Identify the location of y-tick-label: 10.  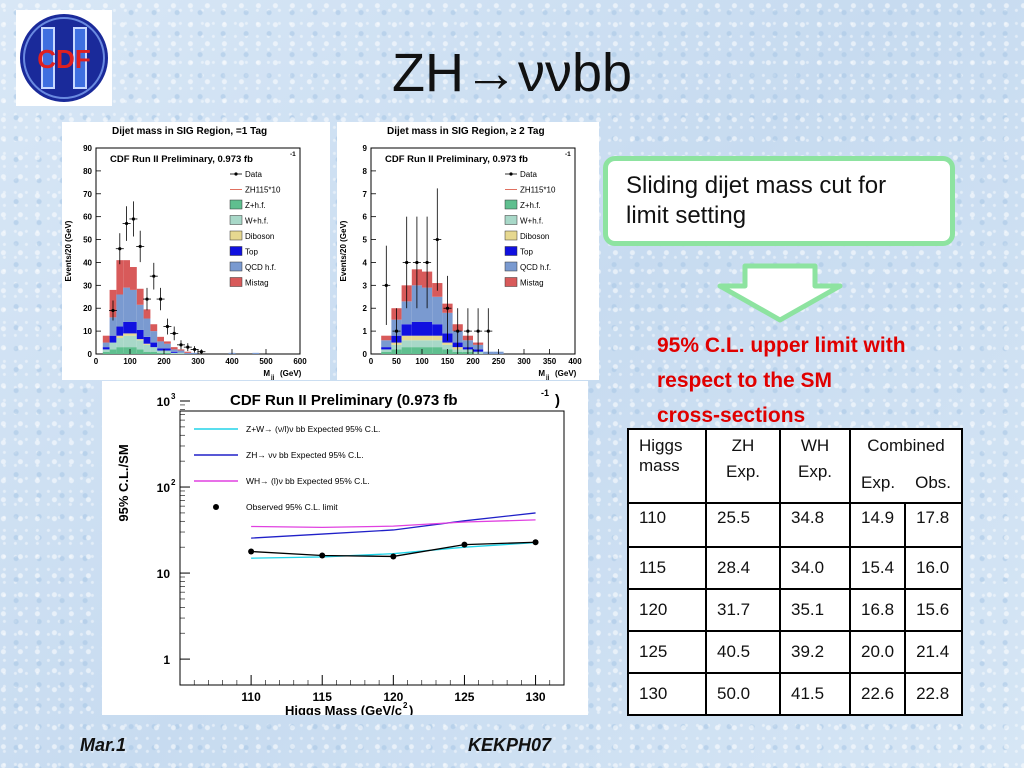
(164, 574).